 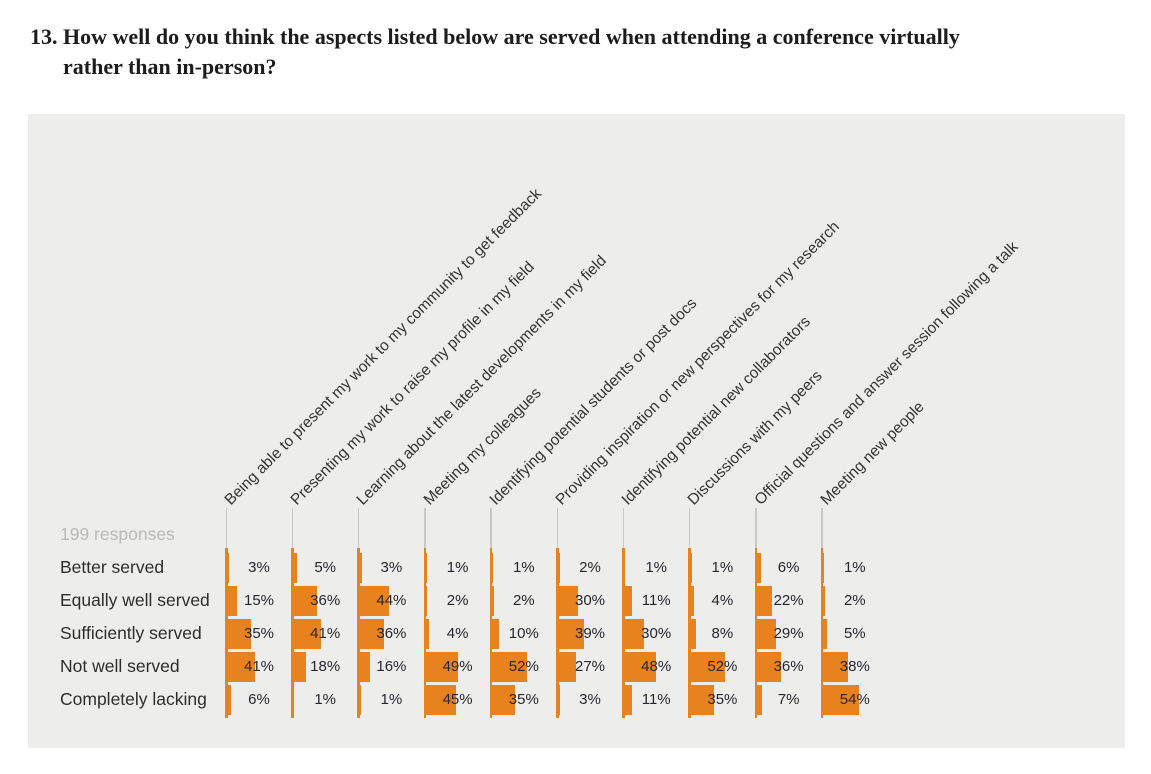 What do you see at coordinates (482, 446) in the screenshot?
I see `category-label: Meeting my colleagues` at bounding box center [482, 446].